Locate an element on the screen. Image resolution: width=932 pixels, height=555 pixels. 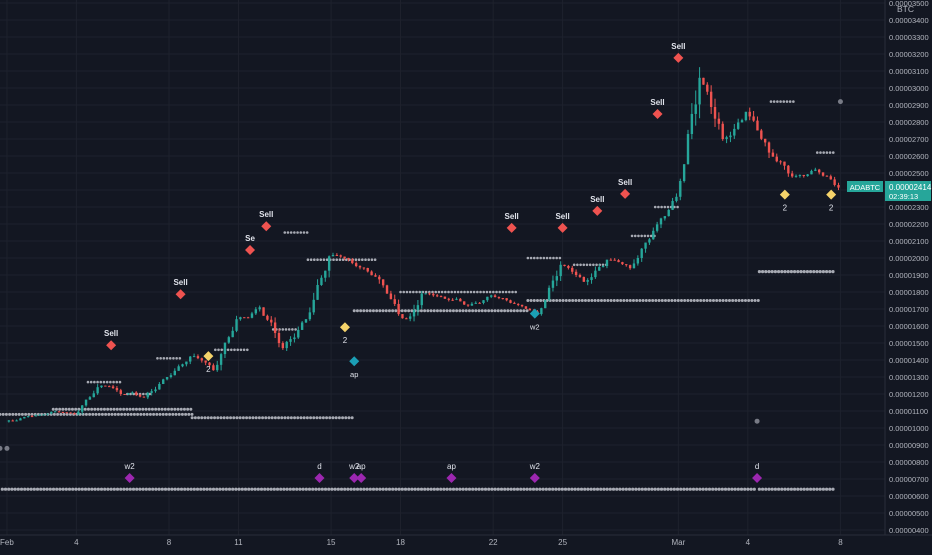
pattern-signal: ap is located at coordinates (354, 367).